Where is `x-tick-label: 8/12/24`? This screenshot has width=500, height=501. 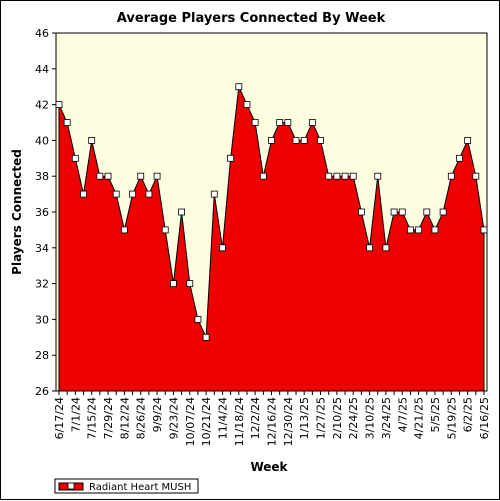 x-tick-label: 8/12/24 is located at coordinates (124, 418).